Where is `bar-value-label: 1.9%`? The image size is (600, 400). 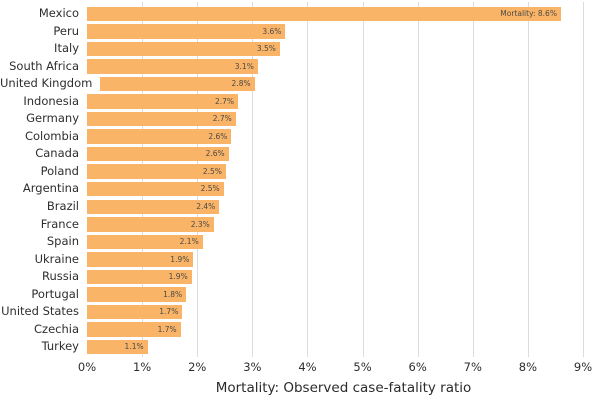 bar-value-label: 1.9% is located at coordinates (180, 259).